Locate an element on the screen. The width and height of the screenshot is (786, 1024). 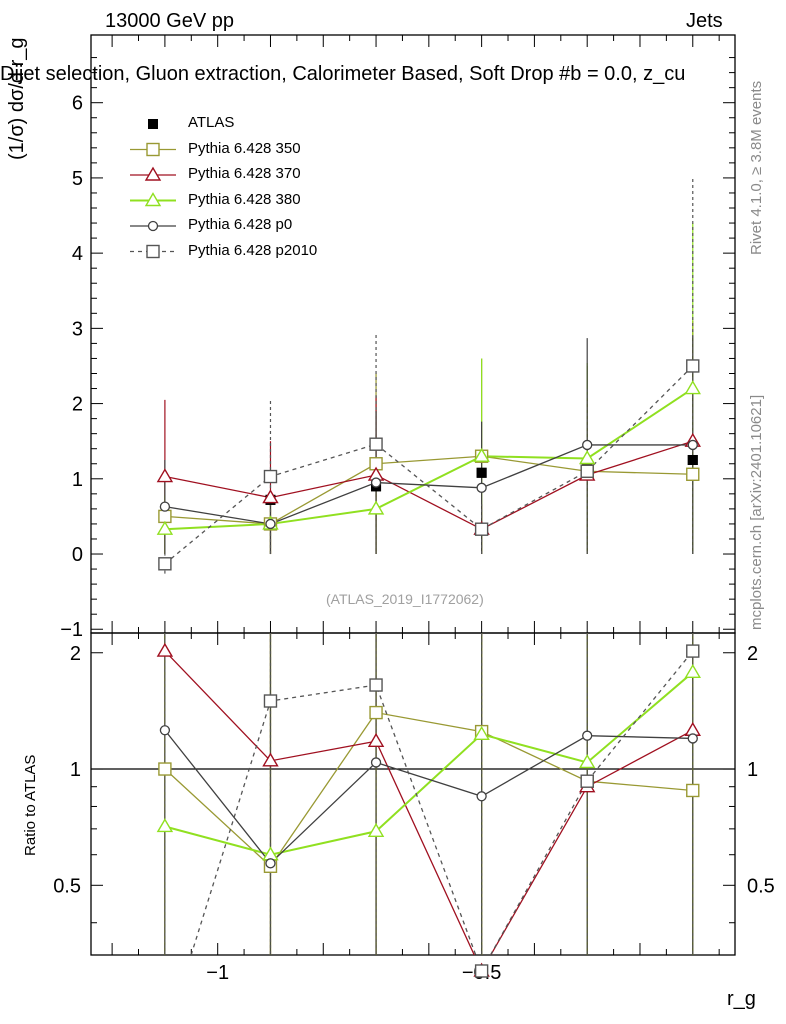
legend-label: Pythia 6.428 p0 is located at coordinates (240, 224).